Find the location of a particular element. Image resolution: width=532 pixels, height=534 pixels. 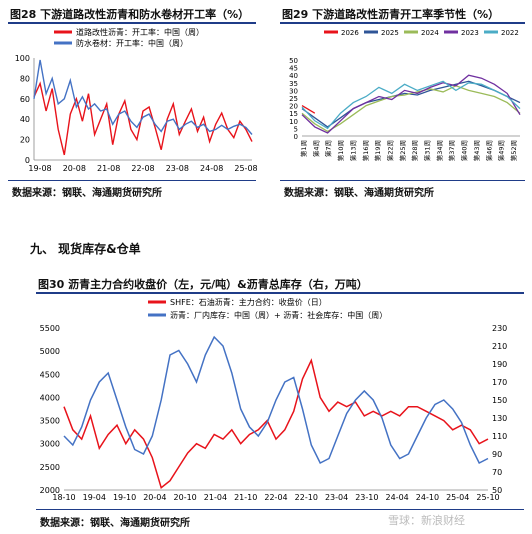

x-tick-label: 24-04 is located at coordinates (397, 497).